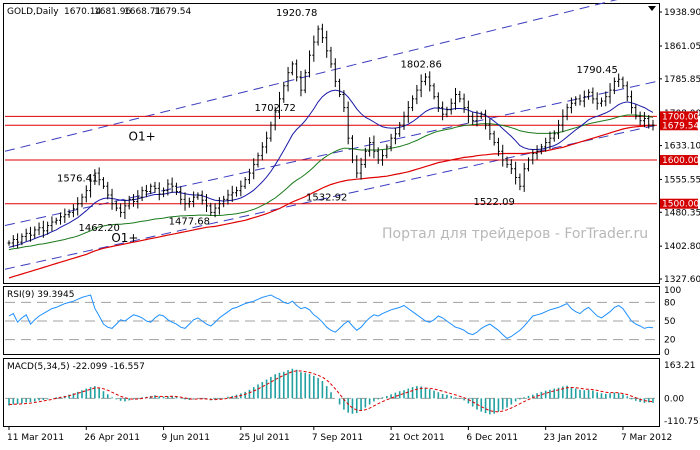 The image size is (700, 450). Describe the element at coordinates (35, 438) in the screenshot. I see `date-tick-label: 11 Mar 2011` at that location.